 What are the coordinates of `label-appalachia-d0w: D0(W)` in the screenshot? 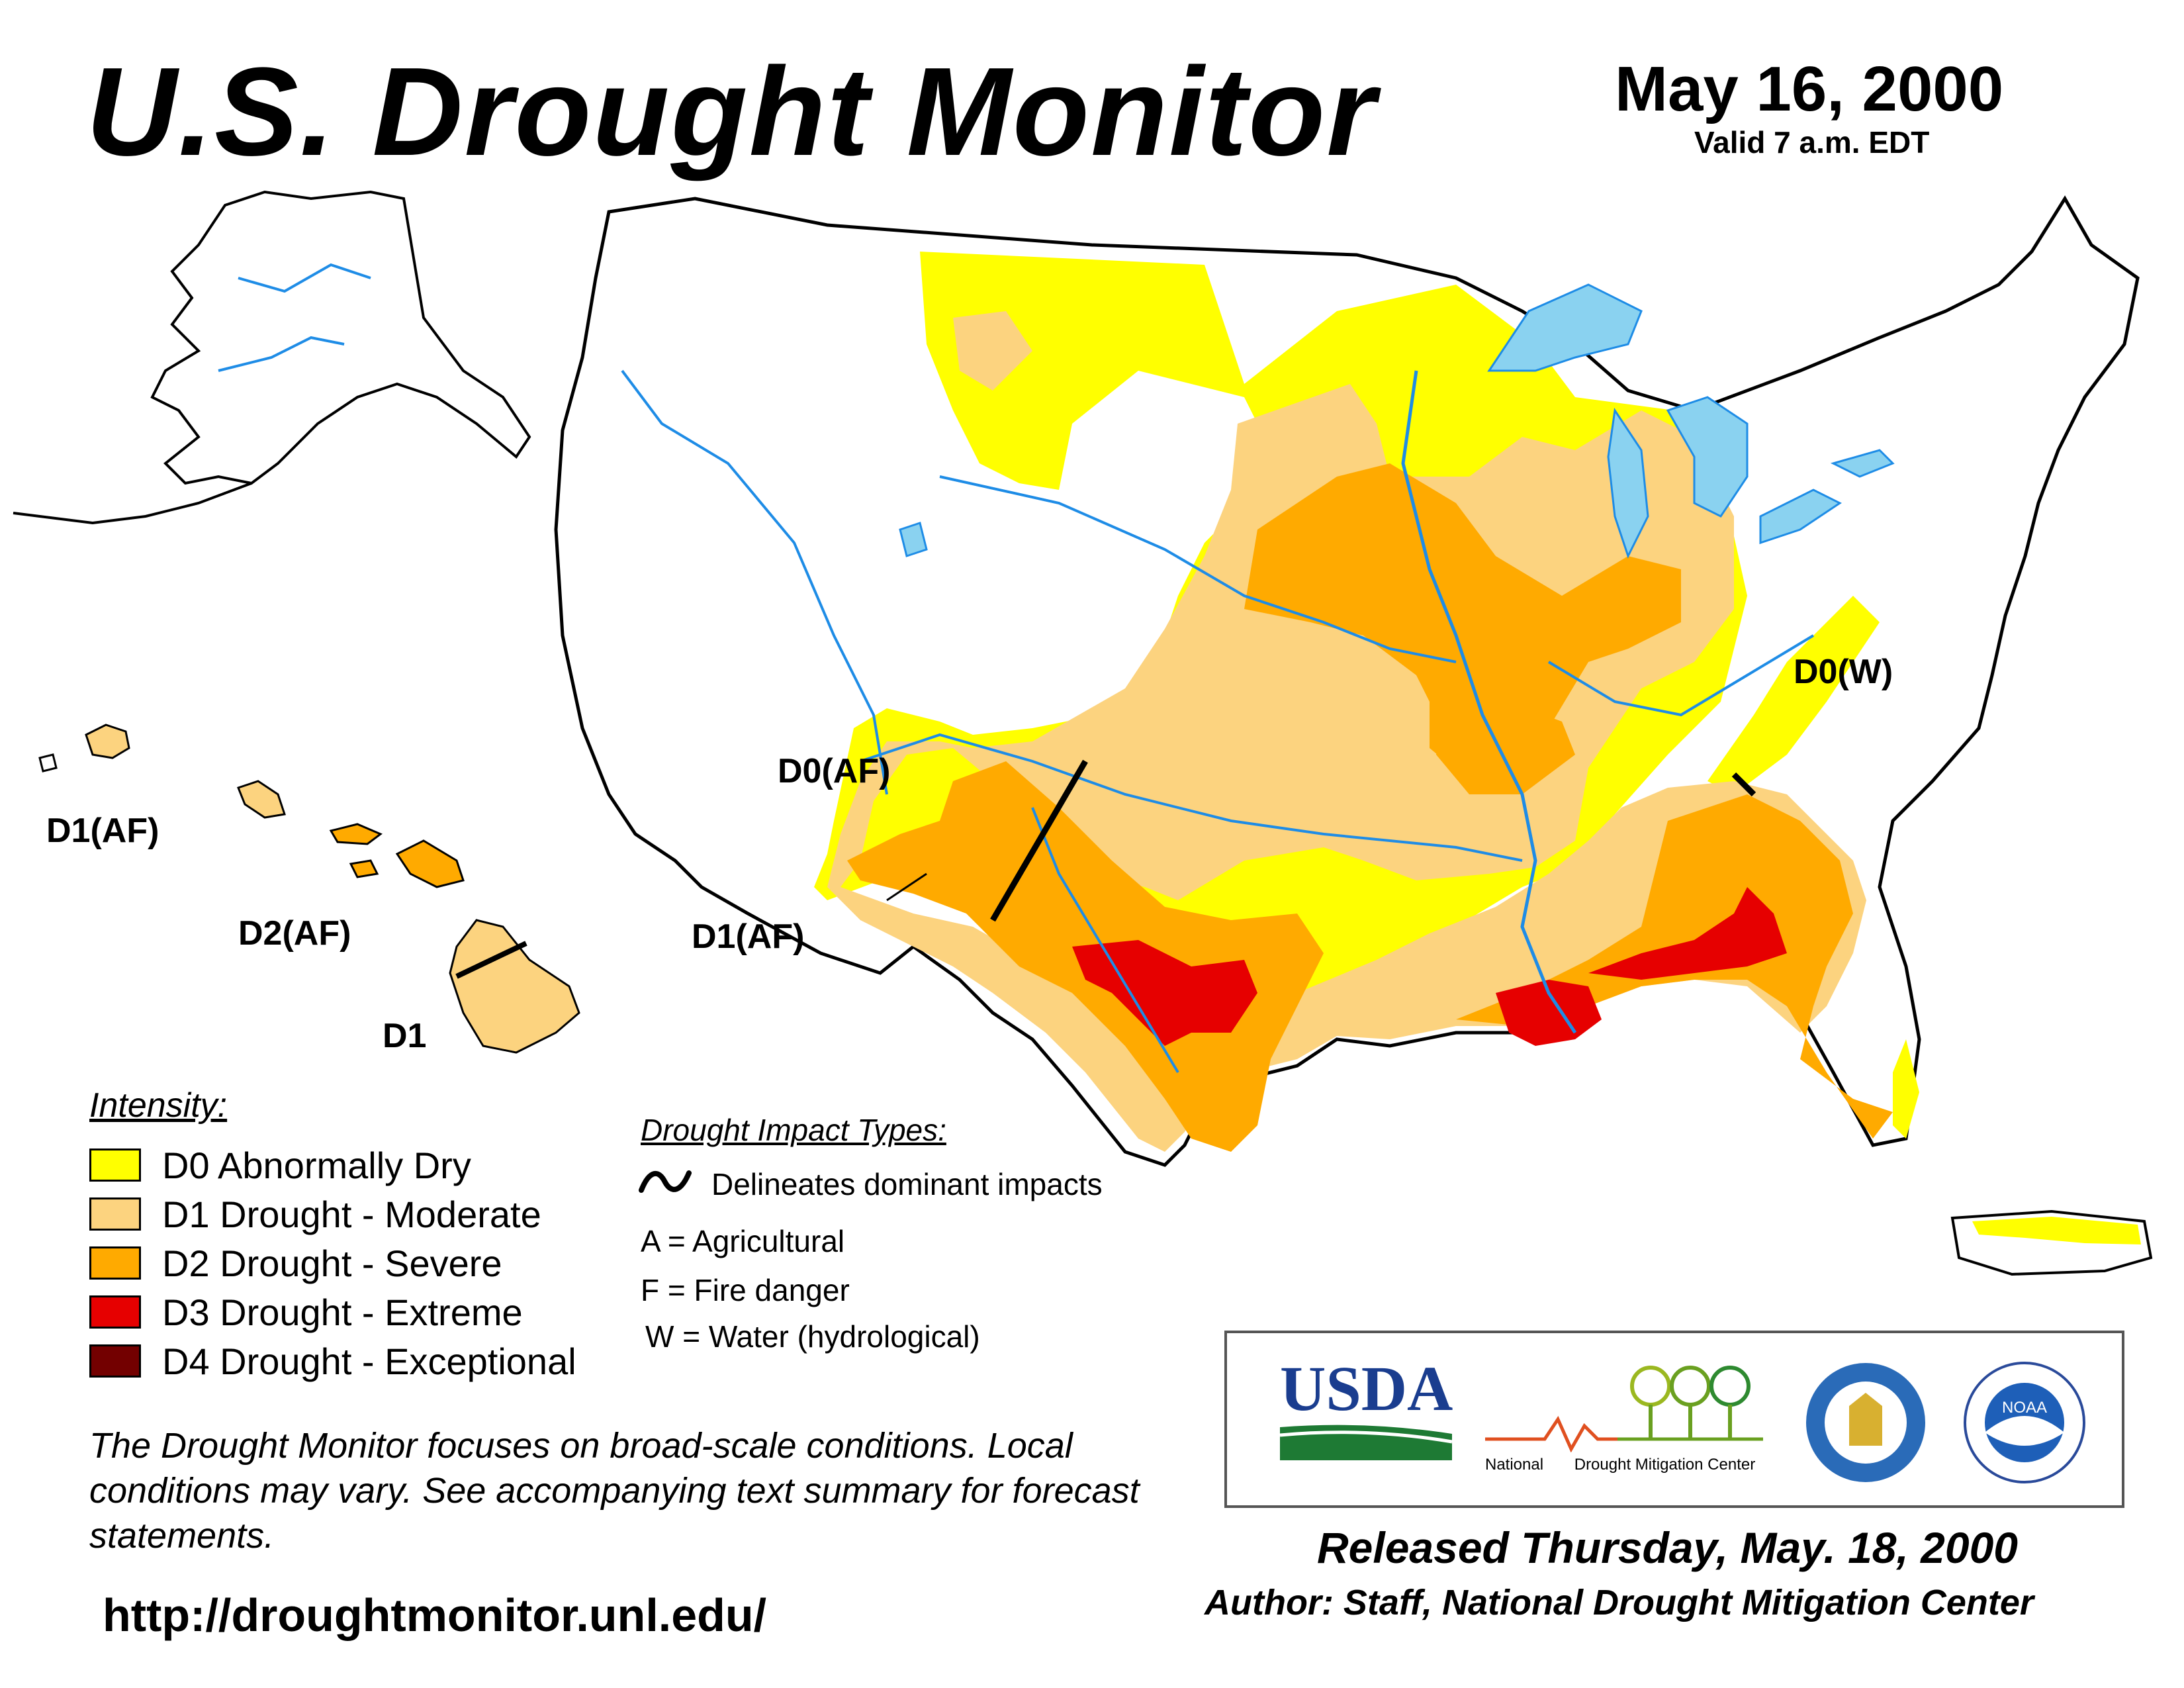 It's located at (1843, 672).